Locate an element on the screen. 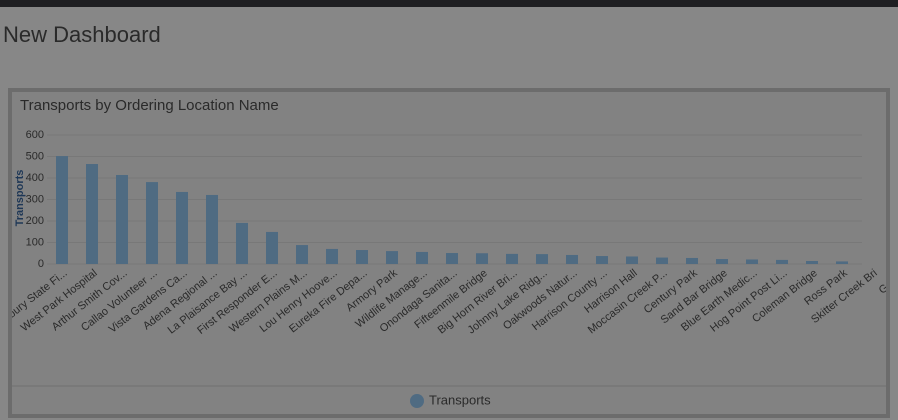 The image size is (898, 420). y-tick-label: 200 is located at coordinates (35, 221).